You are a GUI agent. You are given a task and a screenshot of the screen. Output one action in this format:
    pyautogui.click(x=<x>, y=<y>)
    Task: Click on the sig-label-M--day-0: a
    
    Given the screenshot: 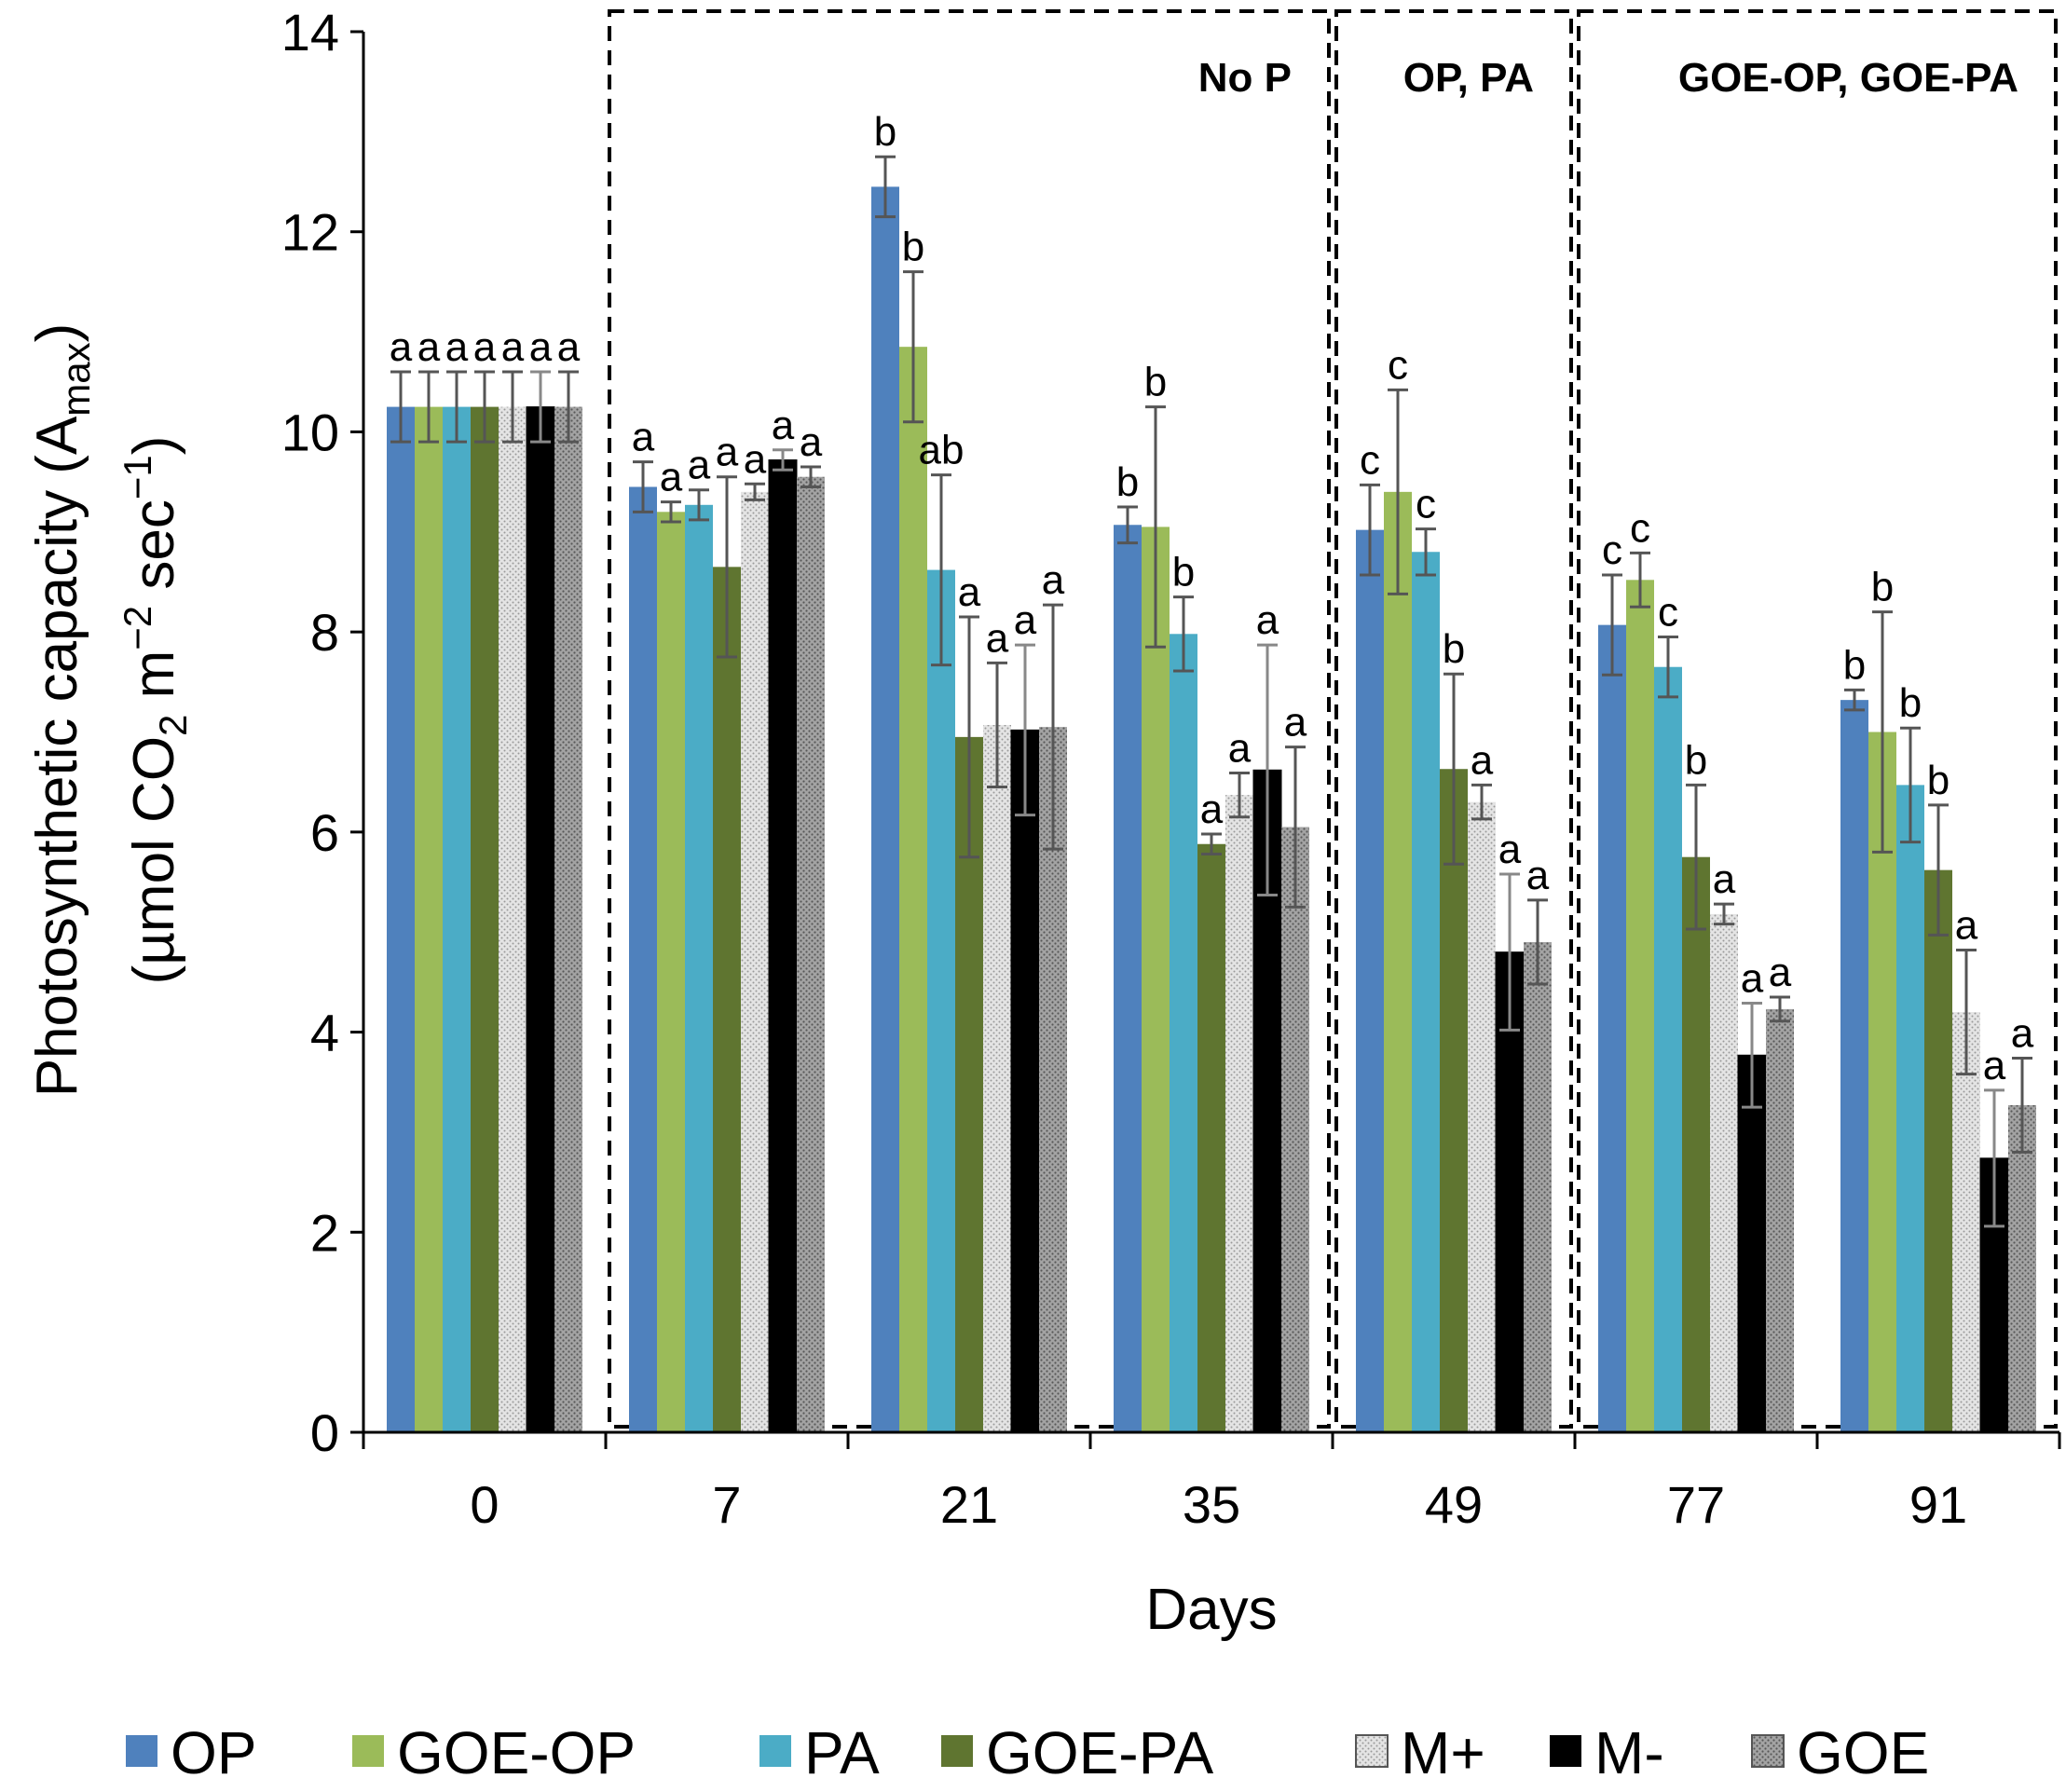 What is the action you would take?
    pyautogui.click(x=541, y=347)
    